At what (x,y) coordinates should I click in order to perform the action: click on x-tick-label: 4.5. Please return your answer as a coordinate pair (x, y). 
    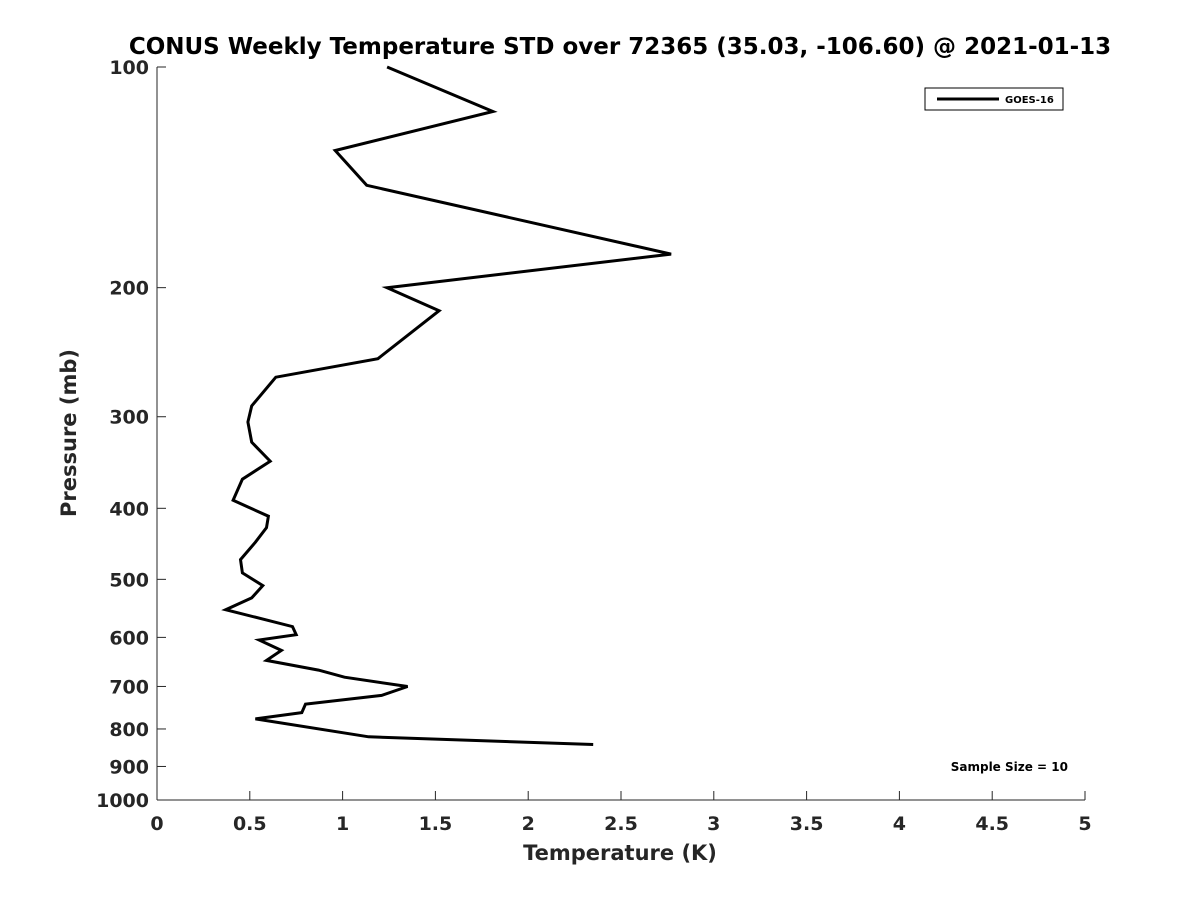
    Looking at the image, I should click on (992, 824).